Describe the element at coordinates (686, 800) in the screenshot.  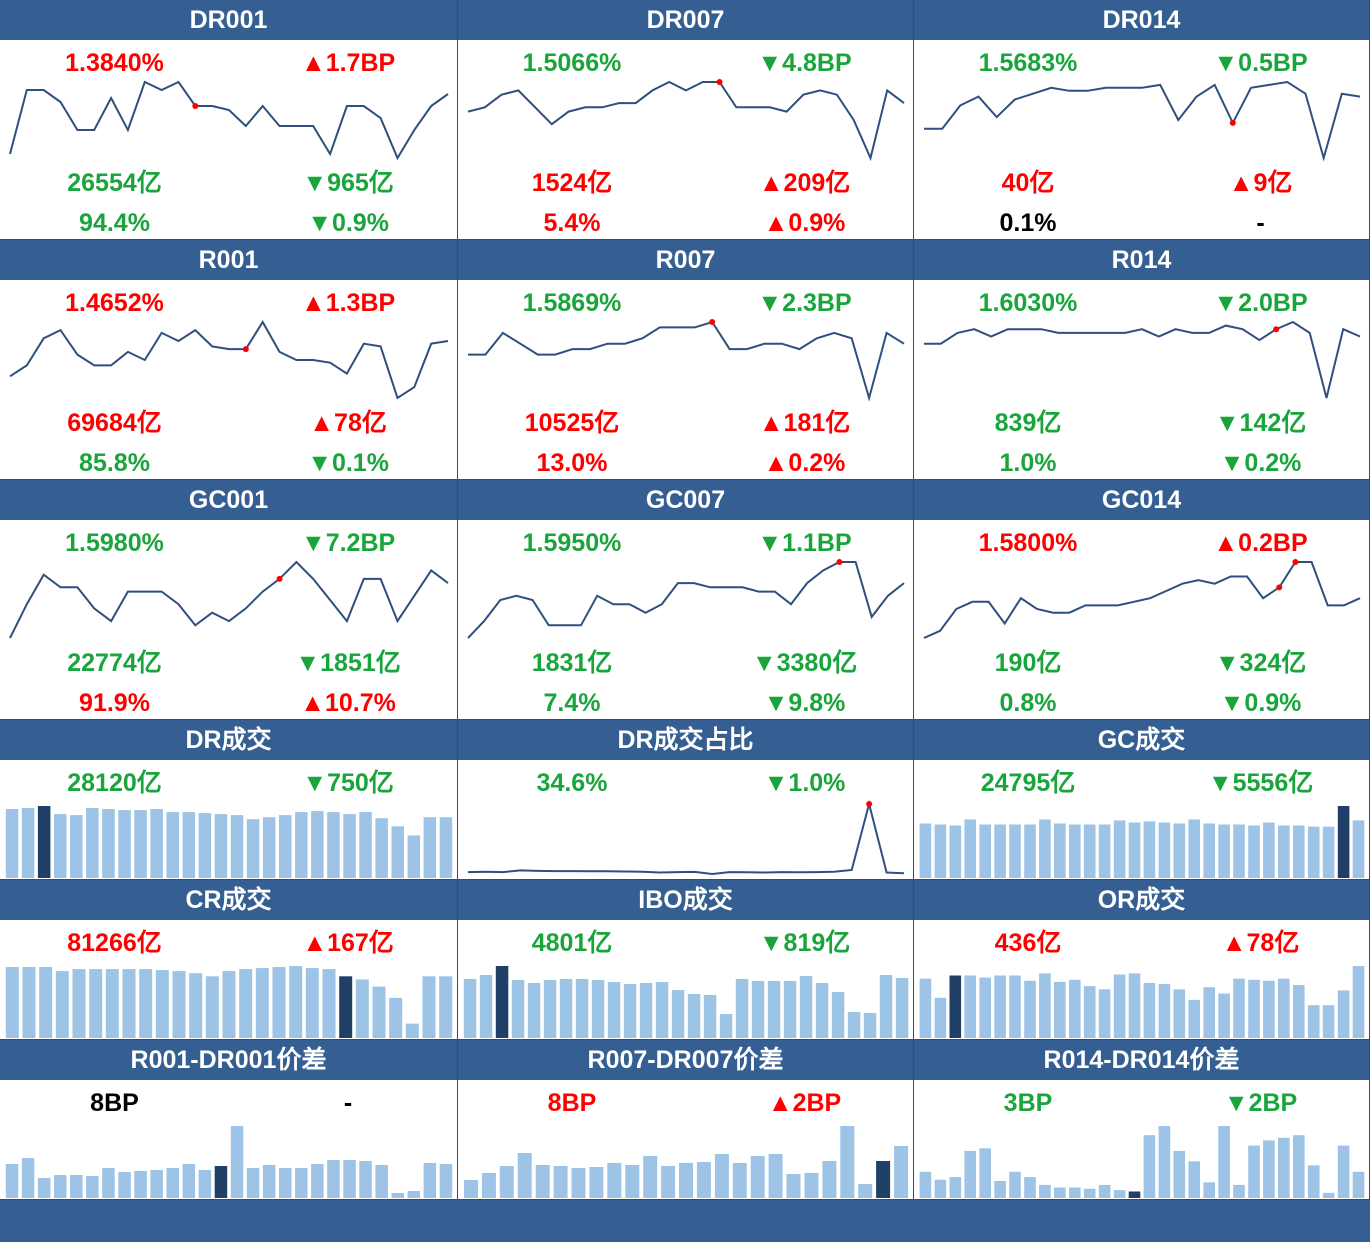
I see `panel-11: DR成交占比 34.6% ▼1.0%` at that location.